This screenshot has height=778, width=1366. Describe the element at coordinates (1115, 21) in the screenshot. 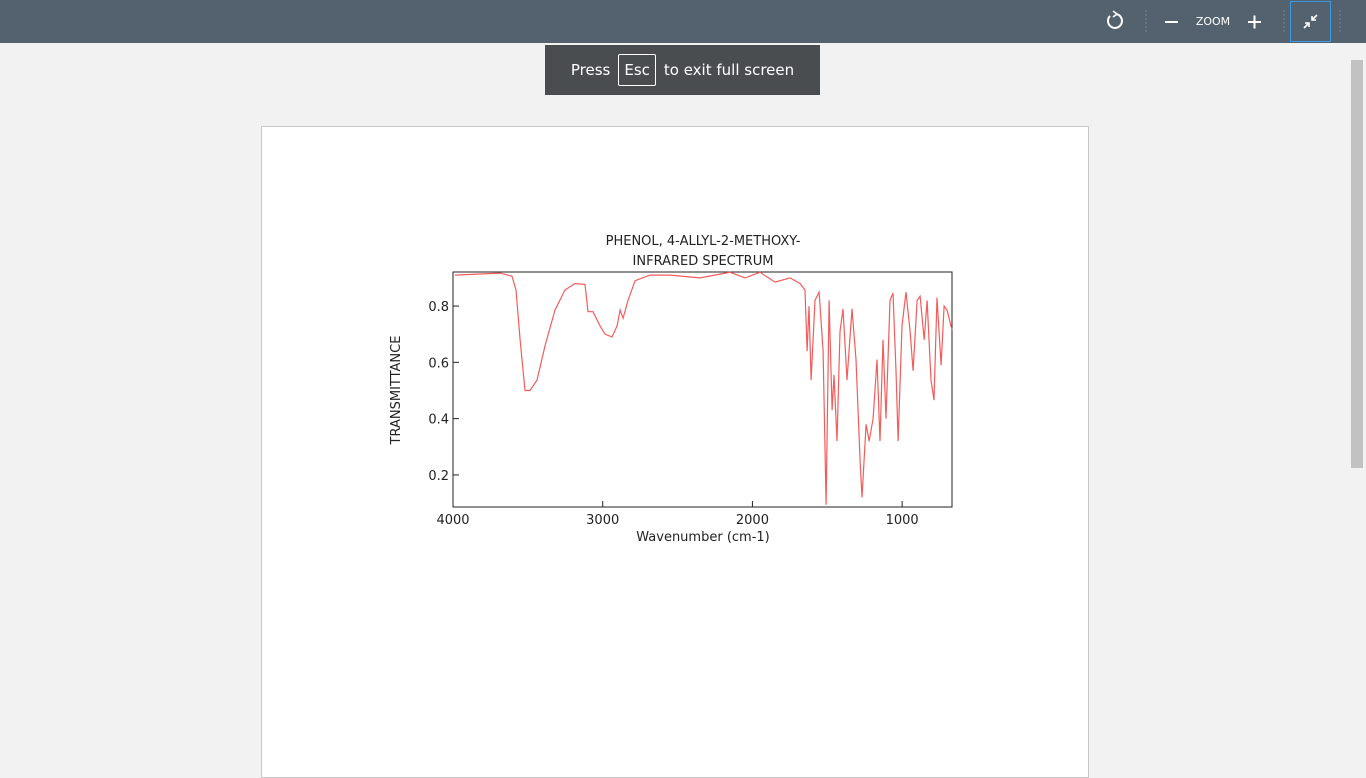

I see `rotate-button` at that location.